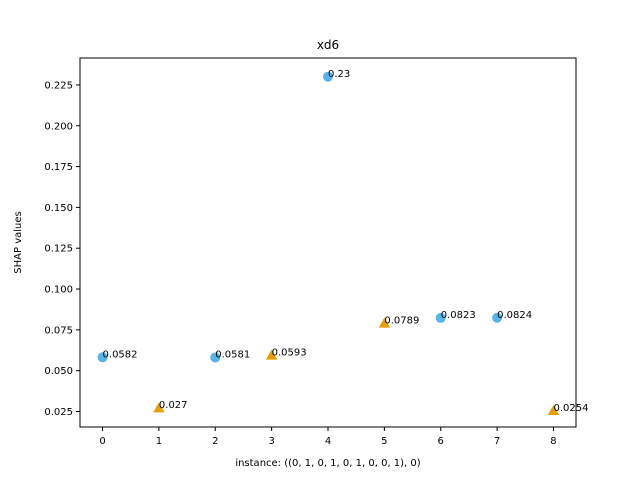  Describe the element at coordinates (570, 408) in the screenshot. I see `data-label: 0.0254` at that location.